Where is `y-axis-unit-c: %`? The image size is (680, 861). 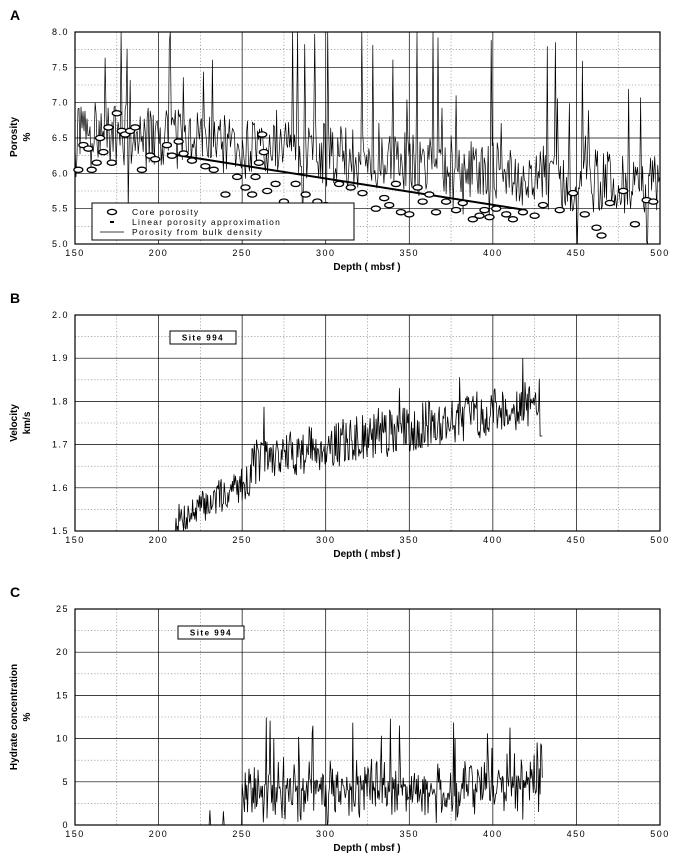
y-axis-unit-c: % is located at coordinates (27, 716).